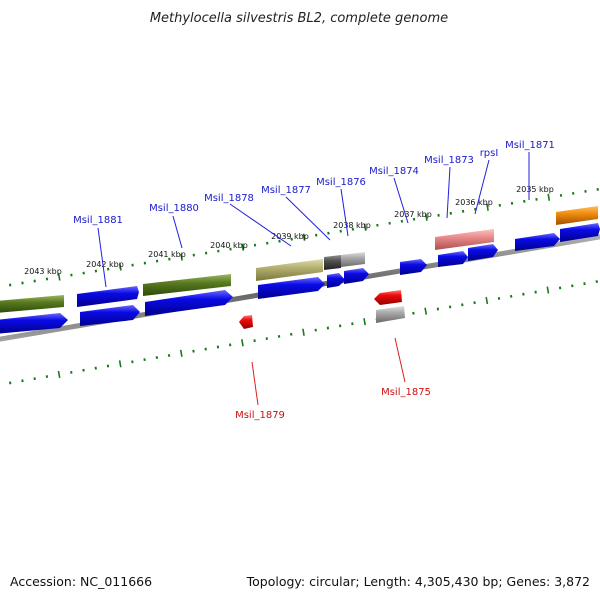 The width and height of the screenshot is (600, 600). Describe the element at coordinates (98, 220) in the screenshot. I see `gene-label: Msil_1881` at that location.